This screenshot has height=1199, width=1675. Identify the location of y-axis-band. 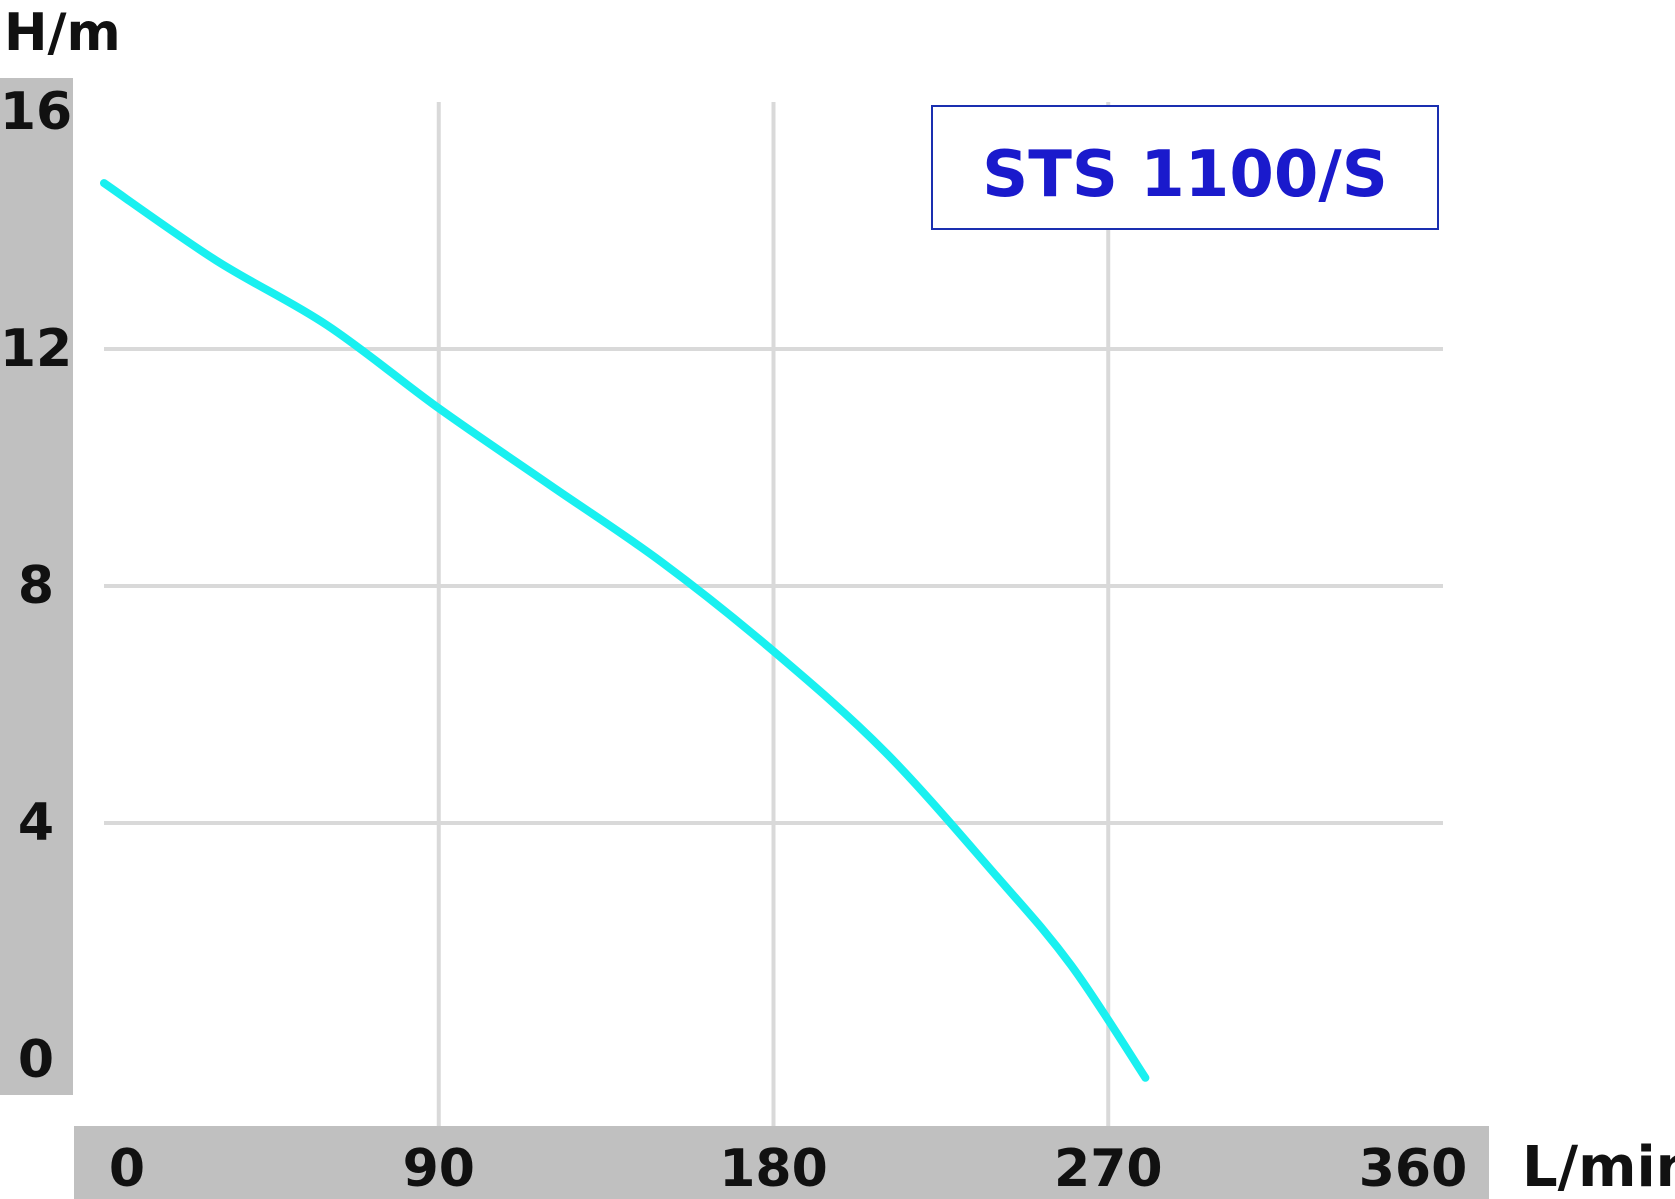
(36, 586).